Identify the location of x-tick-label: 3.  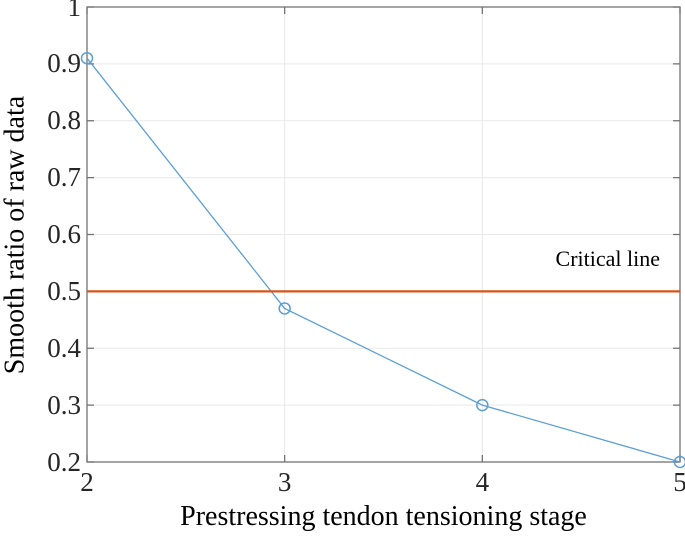
(284, 482).